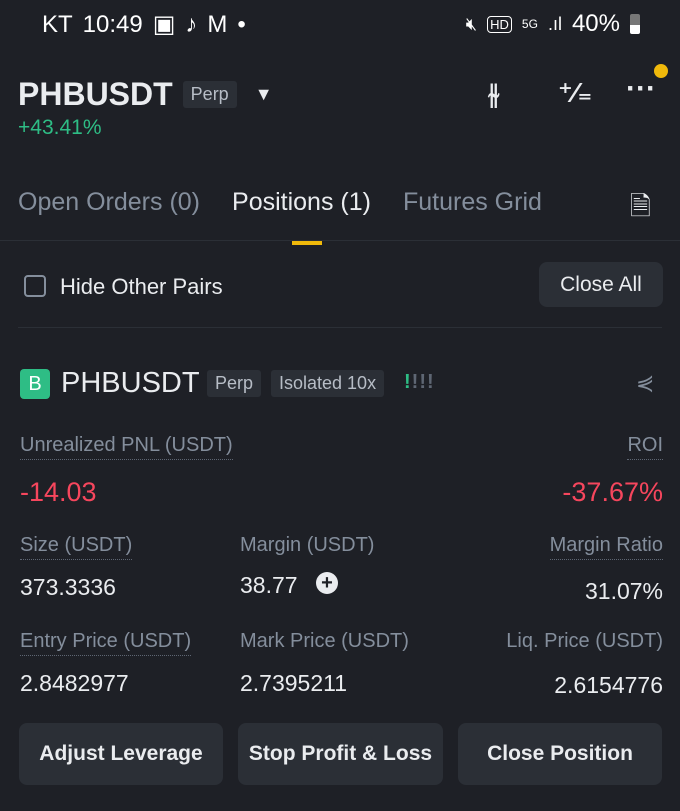 The image size is (680, 811). Describe the element at coordinates (68, 587) in the screenshot. I see `size-value: 373.3336` at that location.